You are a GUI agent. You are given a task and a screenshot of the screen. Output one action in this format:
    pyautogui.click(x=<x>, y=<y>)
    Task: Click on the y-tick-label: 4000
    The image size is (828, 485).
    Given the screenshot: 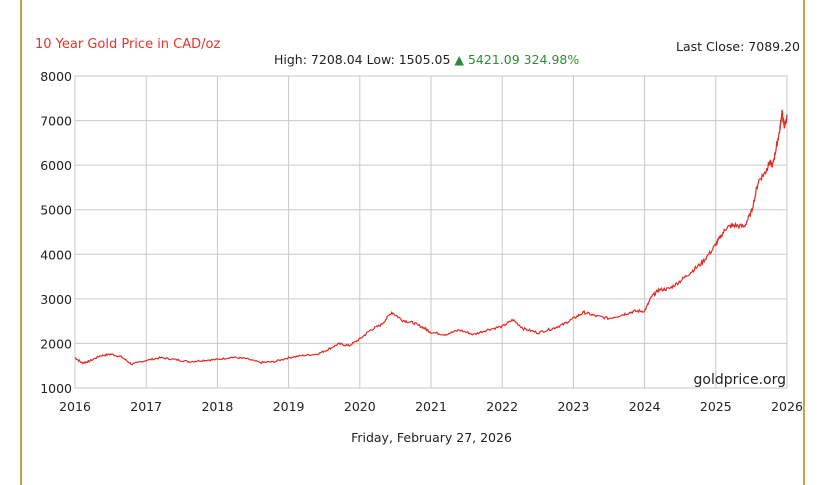 What is the action you would take?
    pyautogui.click(x=56, y=254)
    